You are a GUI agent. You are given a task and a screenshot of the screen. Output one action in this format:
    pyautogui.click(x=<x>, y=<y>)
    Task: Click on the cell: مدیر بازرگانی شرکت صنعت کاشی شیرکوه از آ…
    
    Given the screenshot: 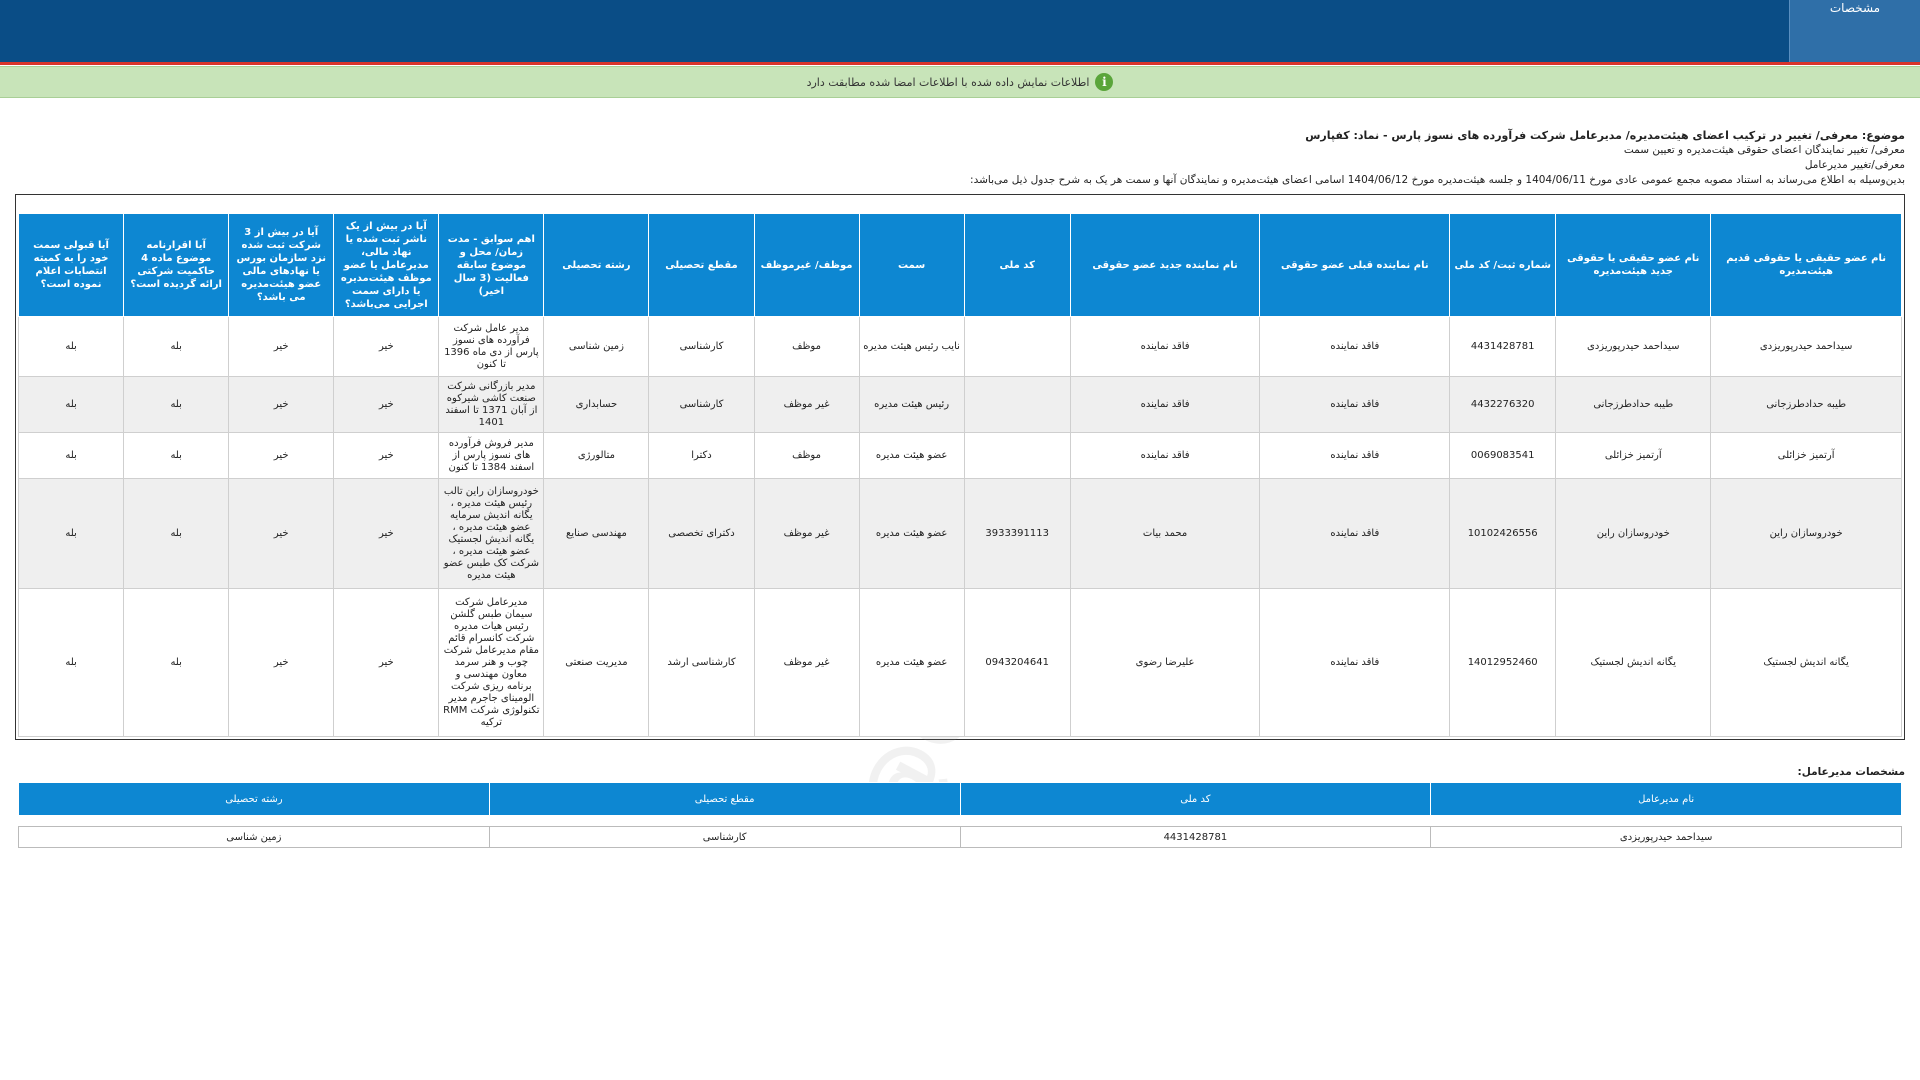 What is the action you would take?
    pyautogui.click(x=491, y=404)
    